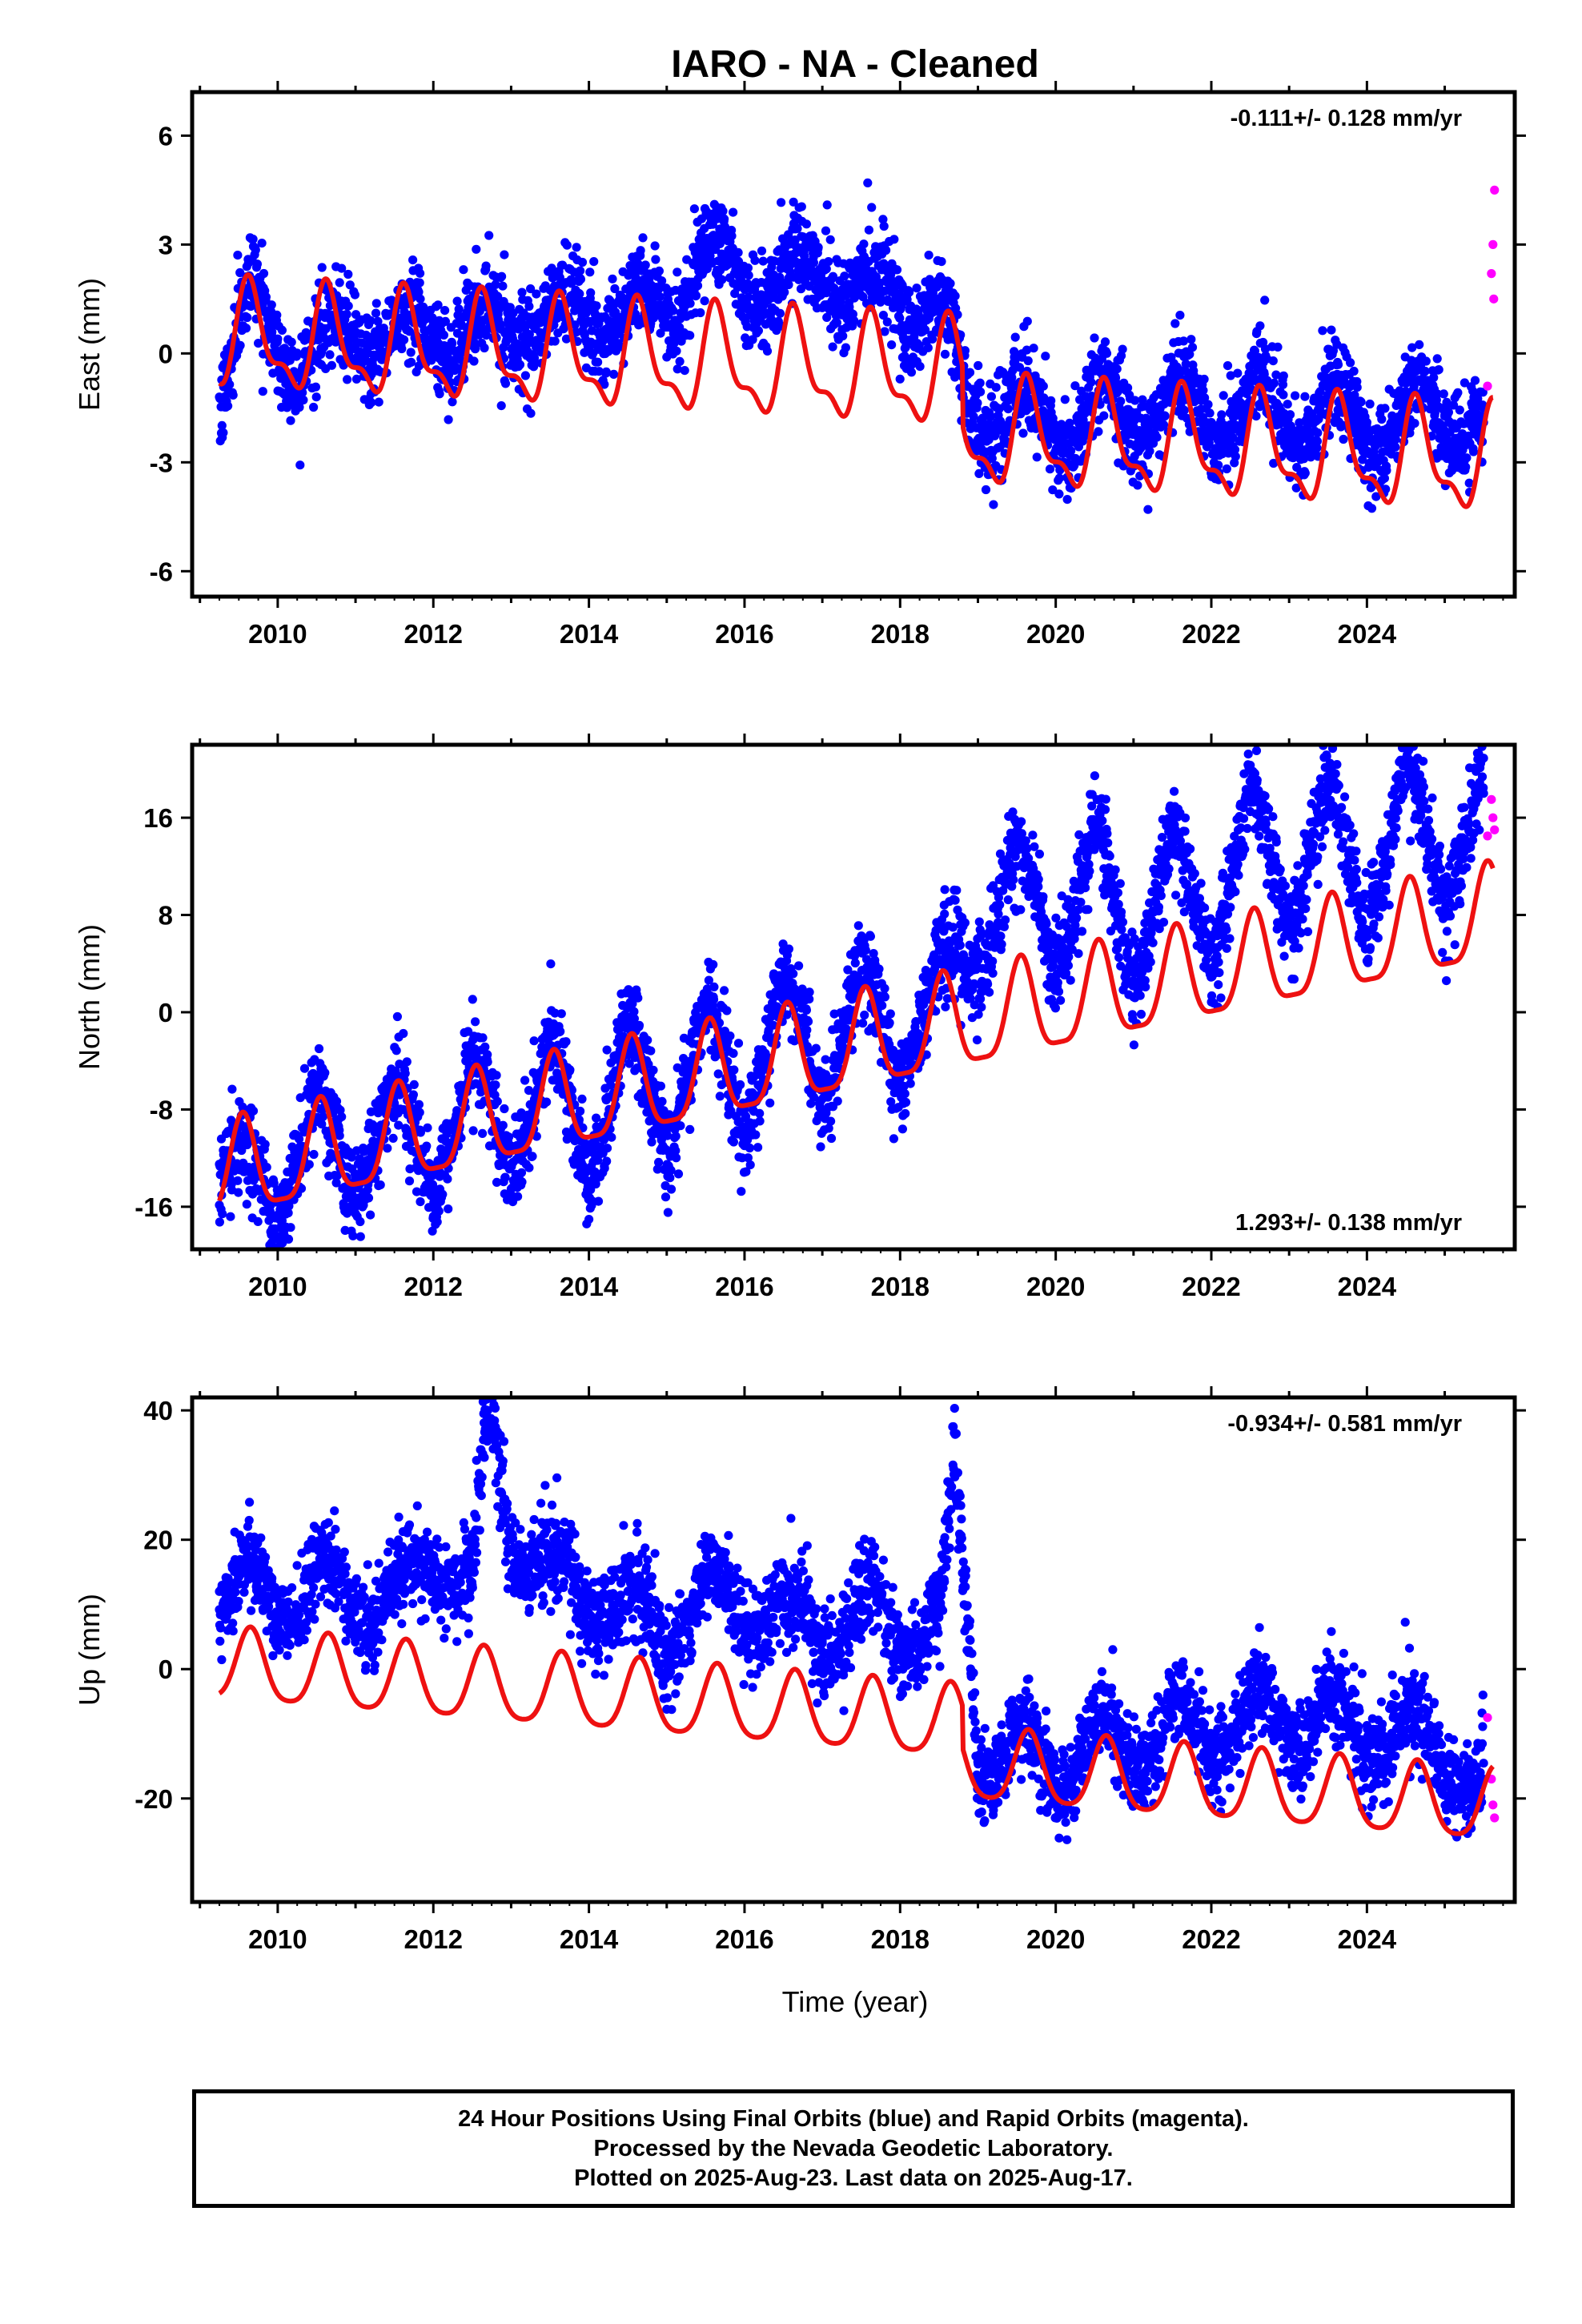 The height and width of the screenshot is (2324, 1582). What do you see at coordinates (166, 136) in the screenshot?
I see `y-tick-label: 6` at bounding box center [166, 136].